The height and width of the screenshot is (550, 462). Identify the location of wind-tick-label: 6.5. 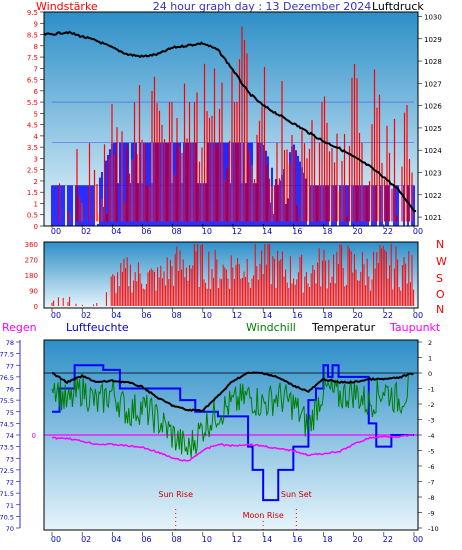
(32, 81).